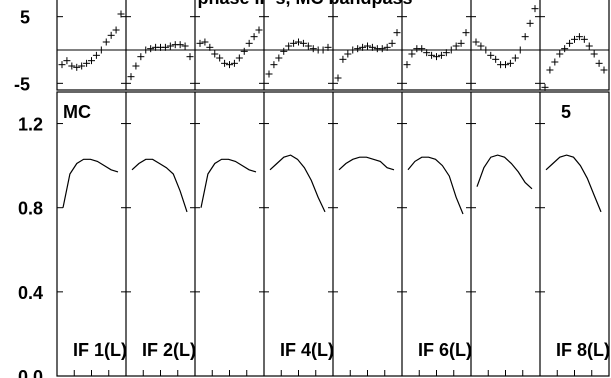 The height and width of the screenshot is (378, 611). Describe the element at coordinates (30, 372) in the screenshot. I see `bottom-y-tick-label: 0.0` at that location.